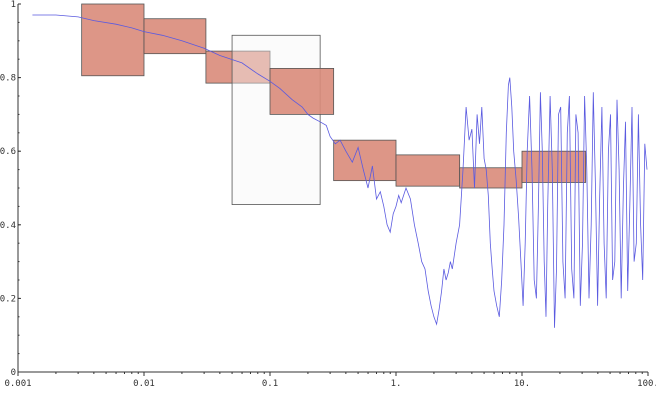  Describe the element at coordinates (8, 79) in the screenshot. I see `y-tick-label-5: 0.8` at that location.